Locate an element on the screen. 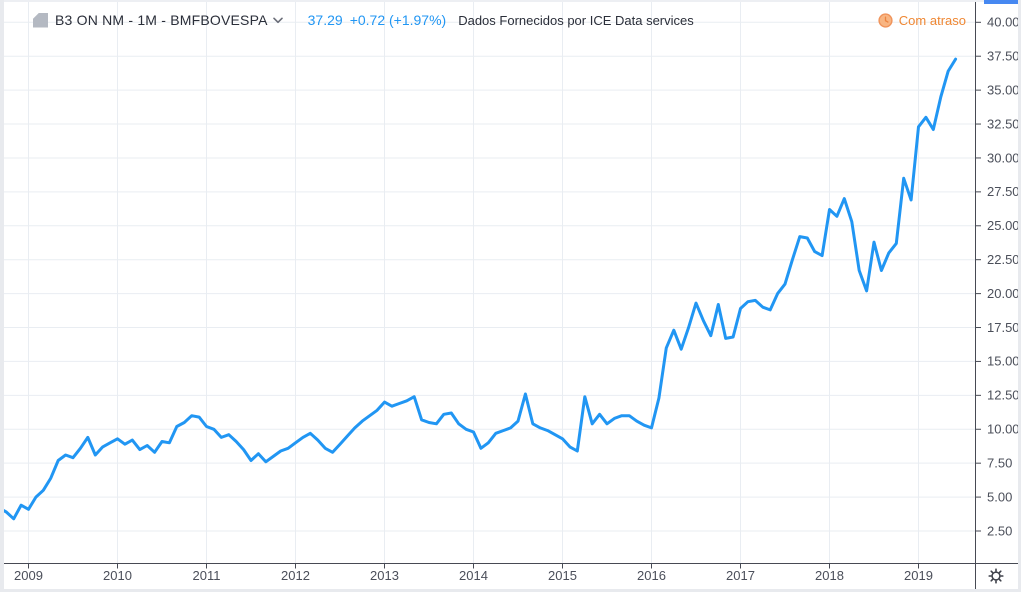 This screenshot has height=592, width=1021. y-axis-label: 27.50 is located at coordinates (1003, 191).